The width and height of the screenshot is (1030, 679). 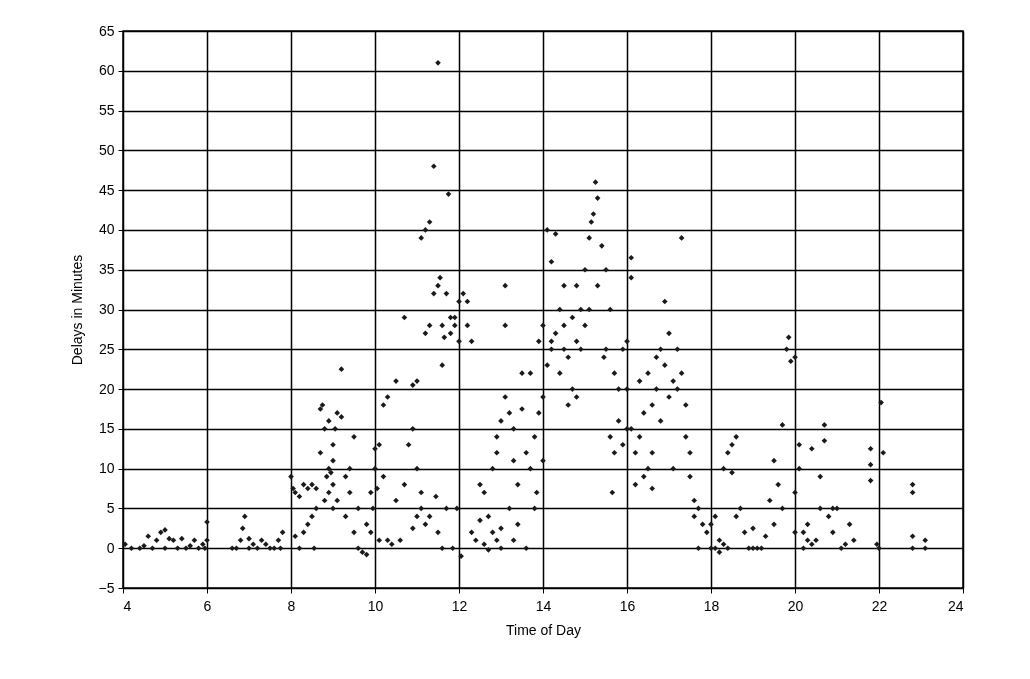 What do you see at coordinates (627, 605) in the screenshot?
I see `x-tick-label: 16` at bounding box center [627, 605].